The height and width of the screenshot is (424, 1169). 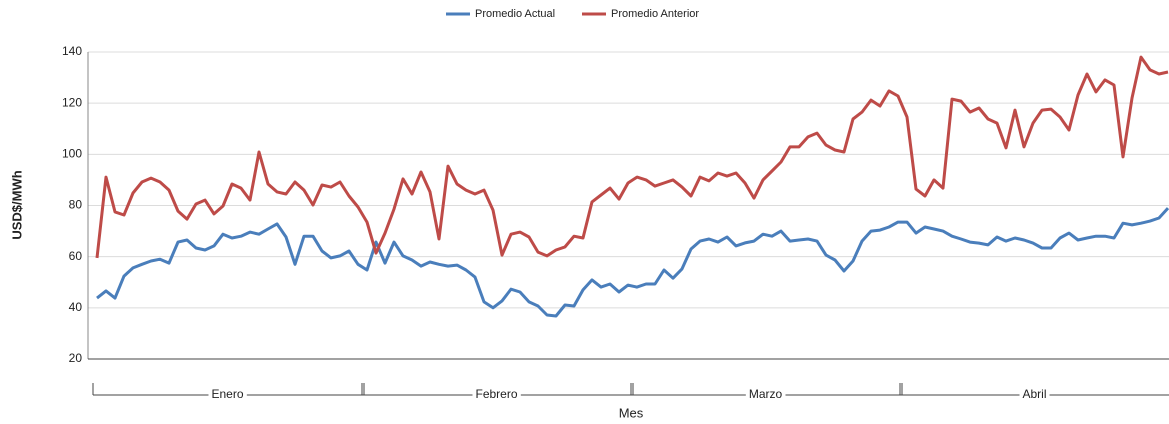 I want to click on y-tick-label: 100, so click(x=72, y=154).